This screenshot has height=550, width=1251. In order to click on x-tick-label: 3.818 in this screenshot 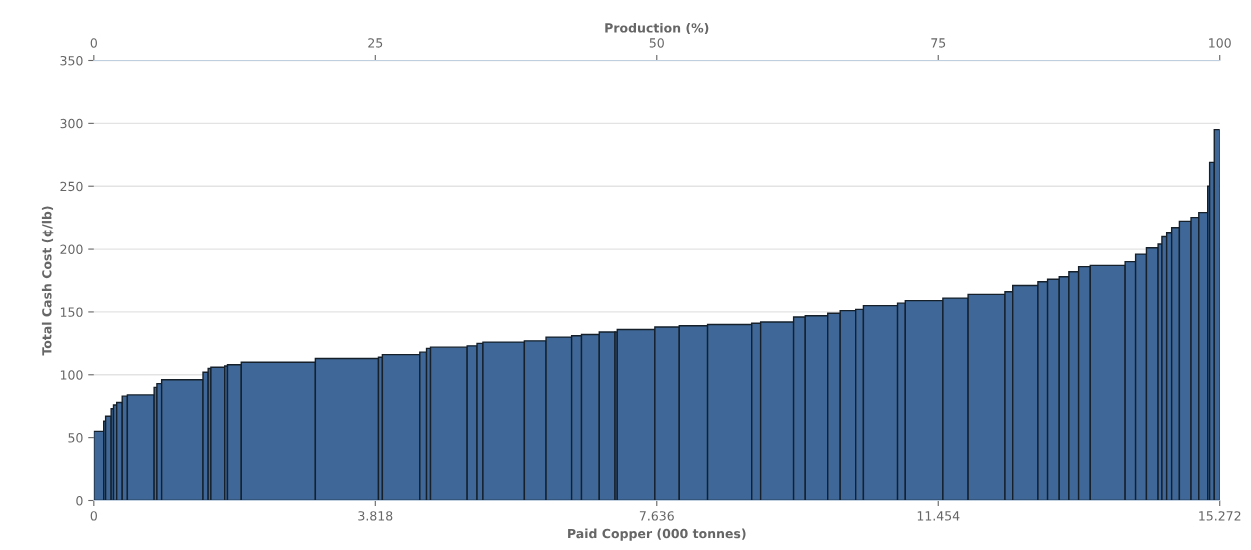, I will do `click(375, 516)`.